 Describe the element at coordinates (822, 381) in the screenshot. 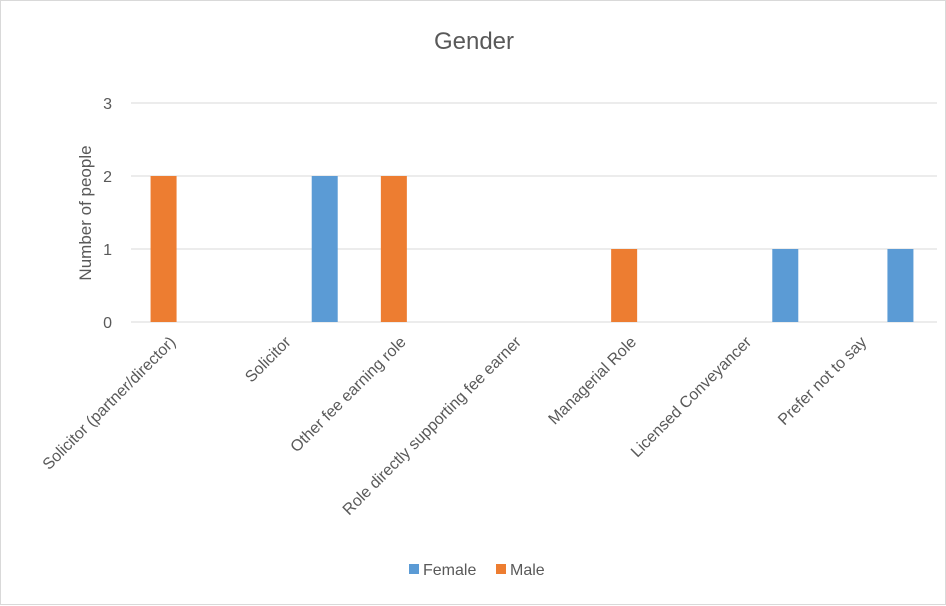

I see `x-tick-label: Prefer not to say` at that location.